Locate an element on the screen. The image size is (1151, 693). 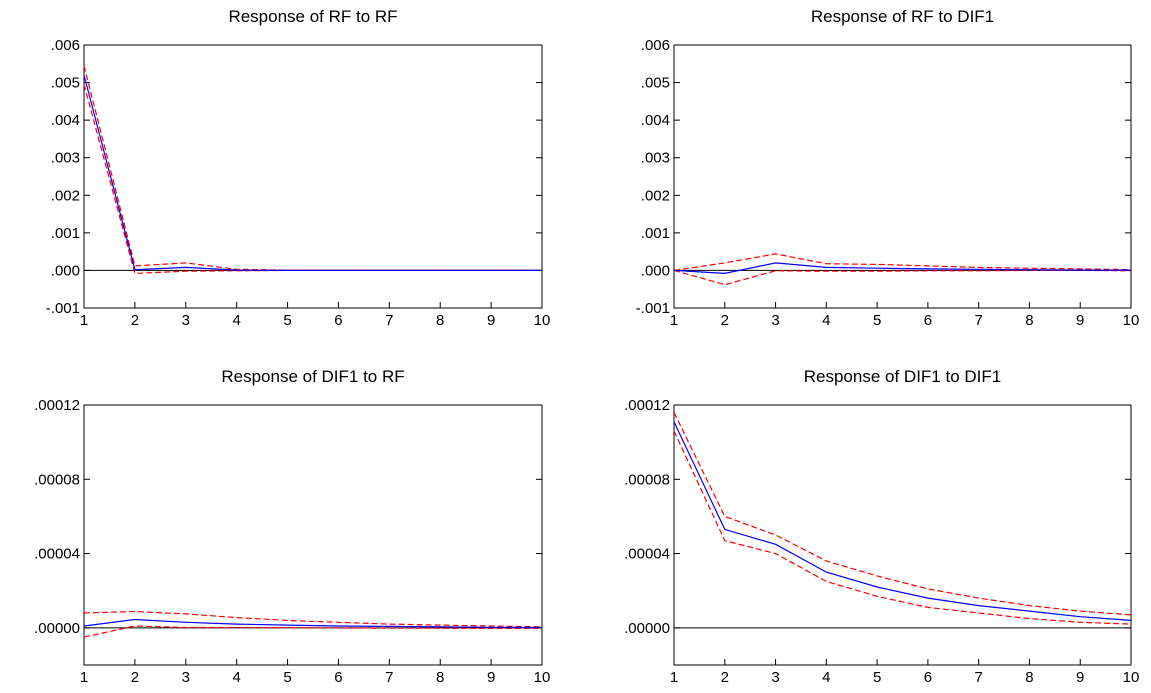
panel-title: Response of RF to RF is located at coordinates (312, 16).